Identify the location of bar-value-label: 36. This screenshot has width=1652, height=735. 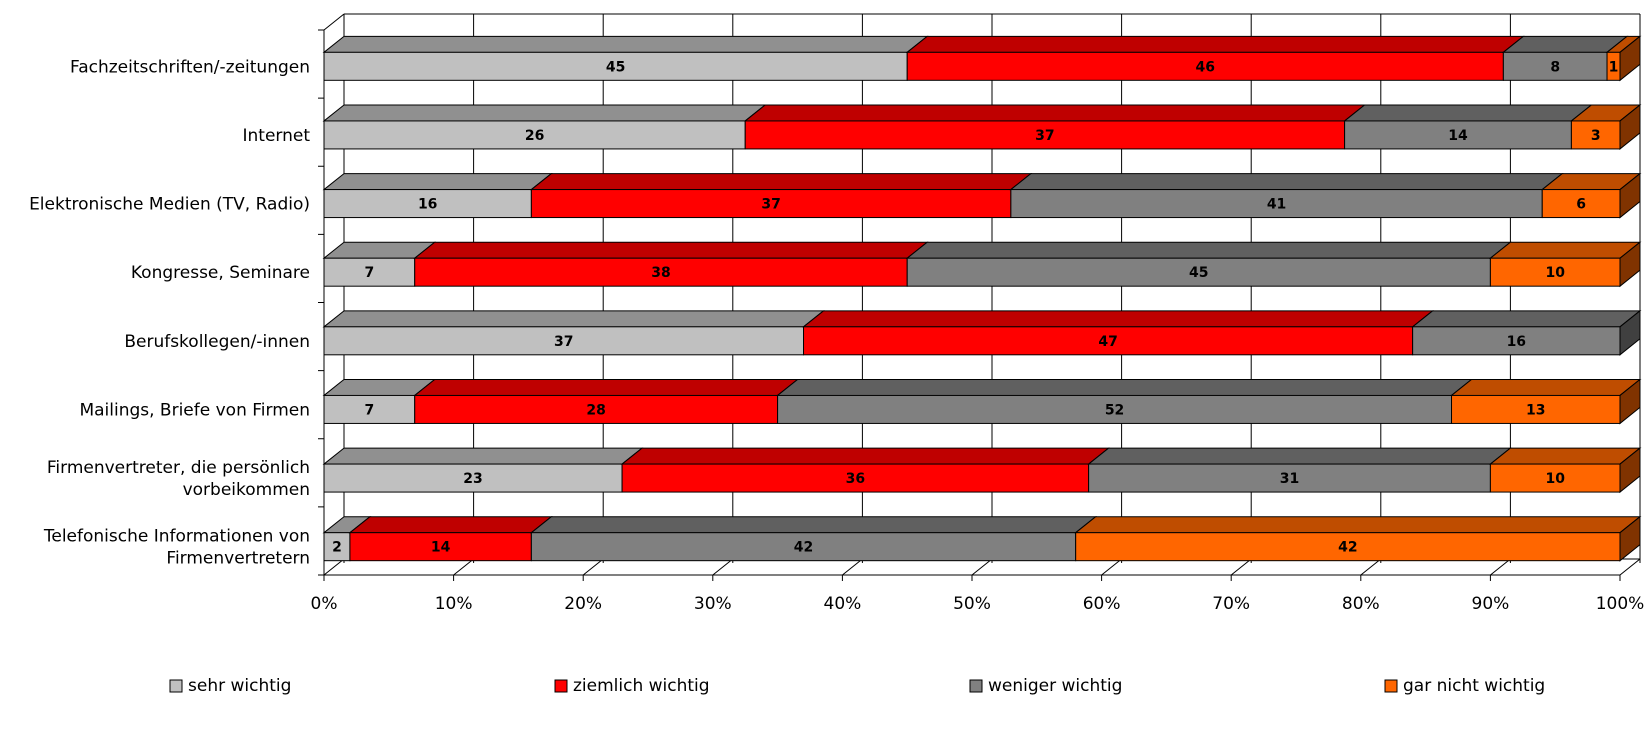
(855, 479).